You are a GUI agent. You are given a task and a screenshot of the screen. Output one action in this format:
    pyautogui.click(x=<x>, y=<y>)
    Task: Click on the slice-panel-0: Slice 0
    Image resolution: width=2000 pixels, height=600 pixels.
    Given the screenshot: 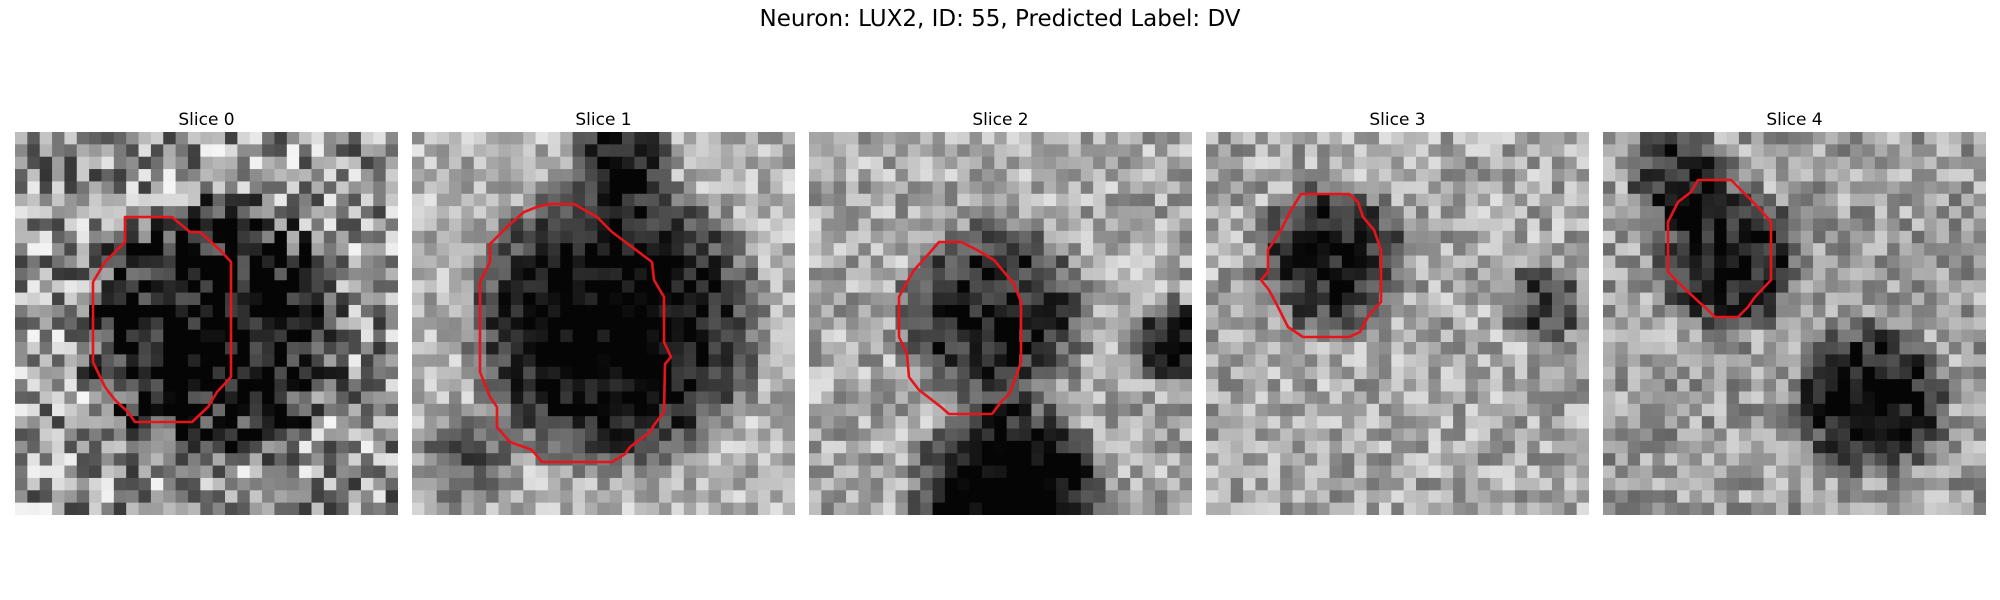 What is the action you would take?
    pyautogui.click(x=206, y=311)
    